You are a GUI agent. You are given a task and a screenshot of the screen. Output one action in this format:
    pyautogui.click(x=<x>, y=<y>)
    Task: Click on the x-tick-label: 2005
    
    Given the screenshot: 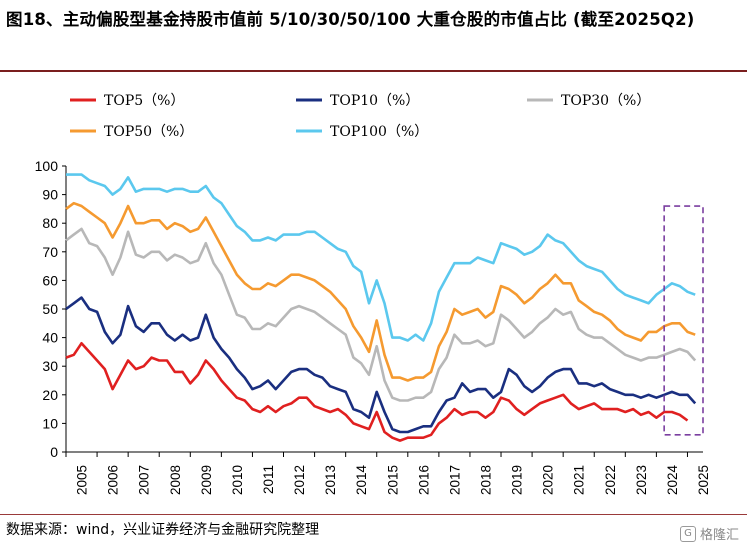 What is the action you would take?
    pyautogui.click(x=82, y=480)
    